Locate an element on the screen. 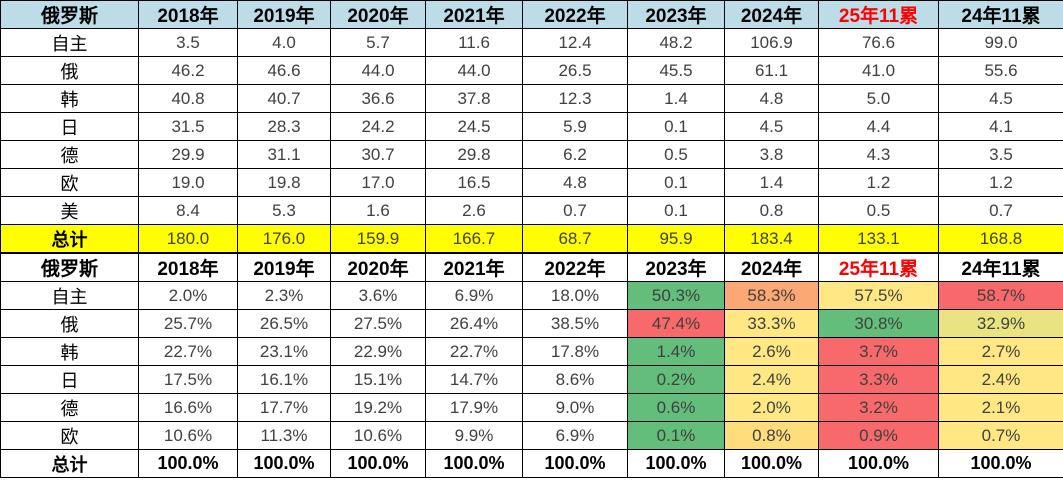 The height and width of the screenshot is (492, 1063). year-header-cell: 2018年 is located at coordinates (188, 267).